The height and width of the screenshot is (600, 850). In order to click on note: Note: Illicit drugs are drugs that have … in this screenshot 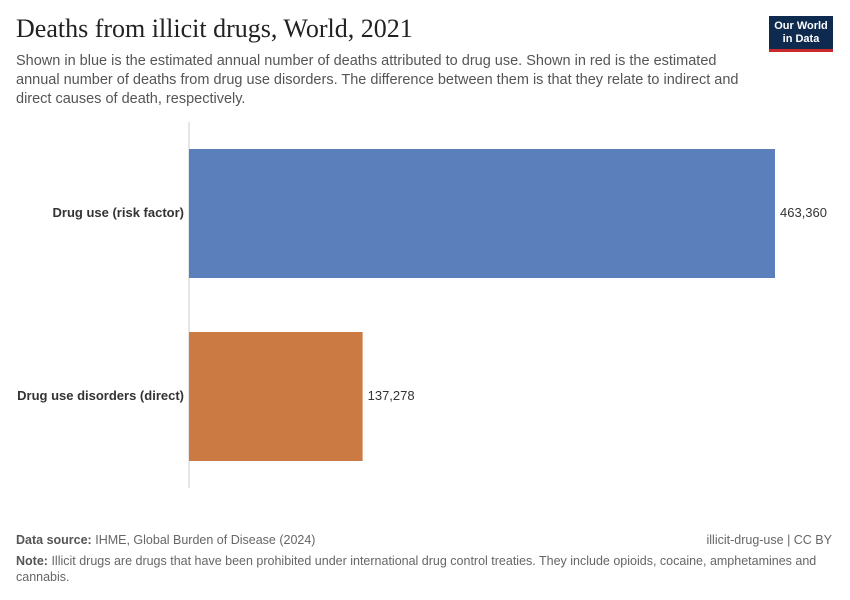, I will do `click(423, 569)`.